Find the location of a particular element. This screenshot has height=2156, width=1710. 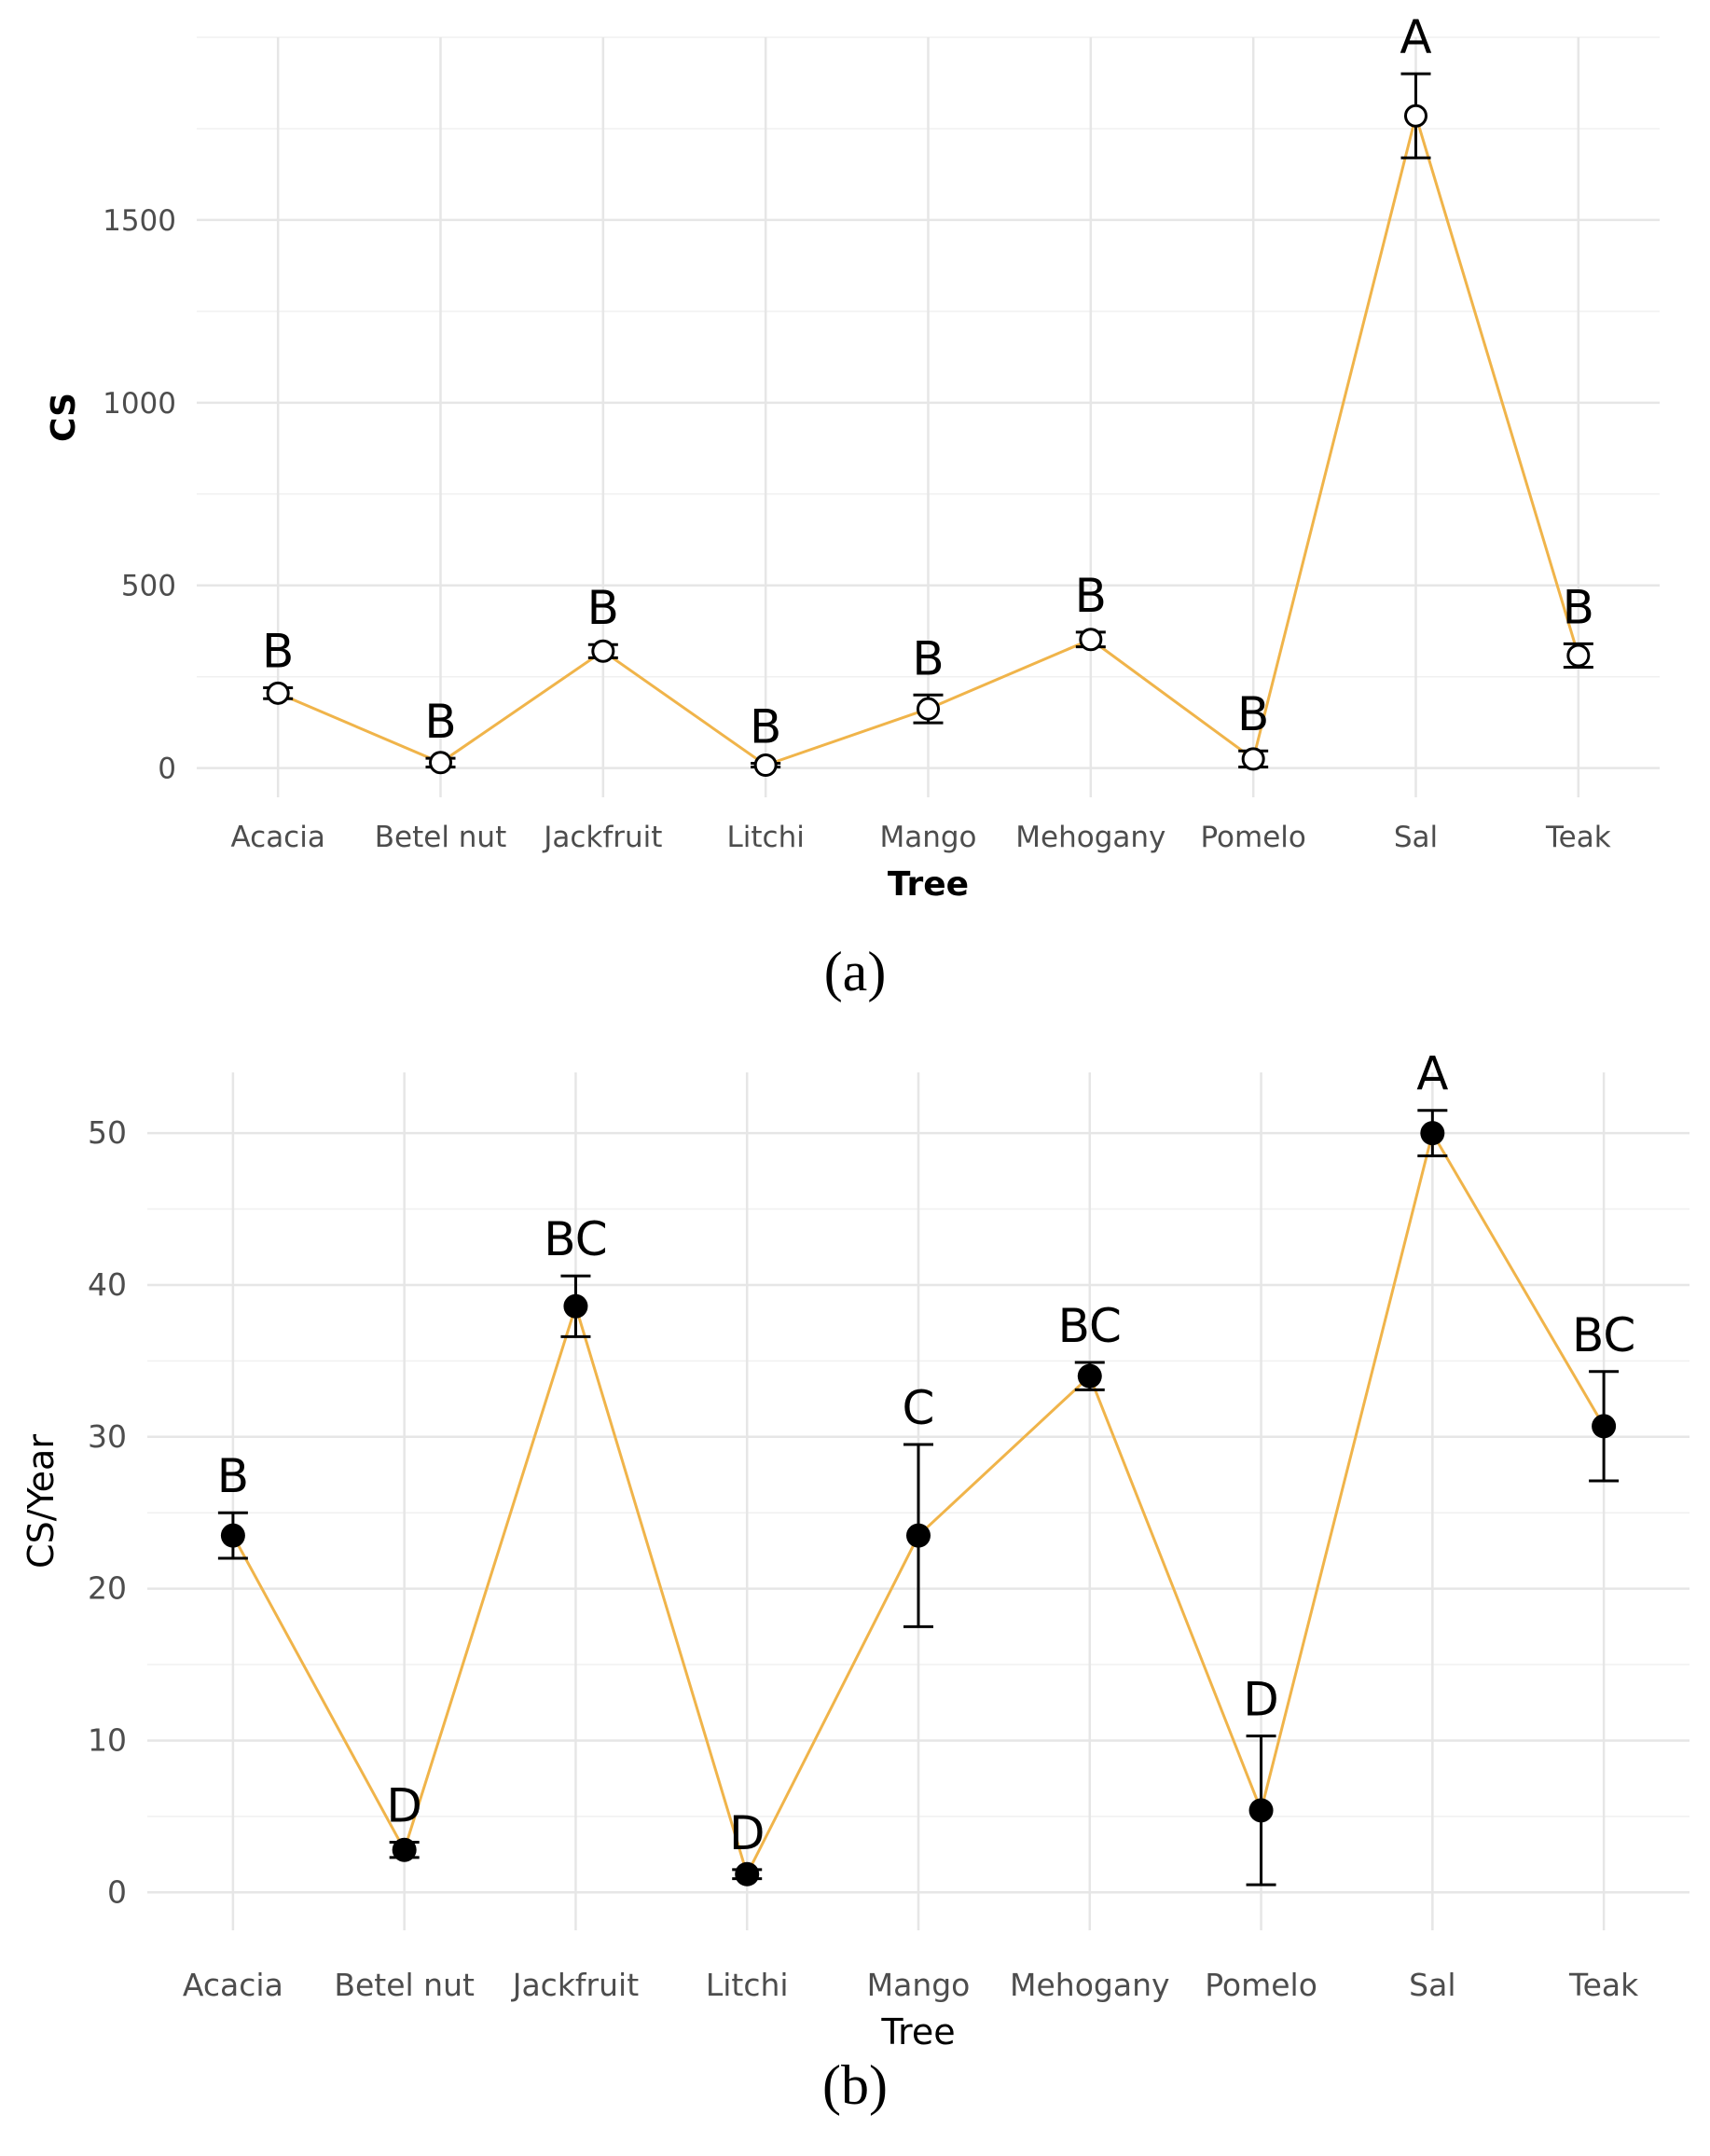

panel-label-b: (b) is located at coordinates (855, 2085).